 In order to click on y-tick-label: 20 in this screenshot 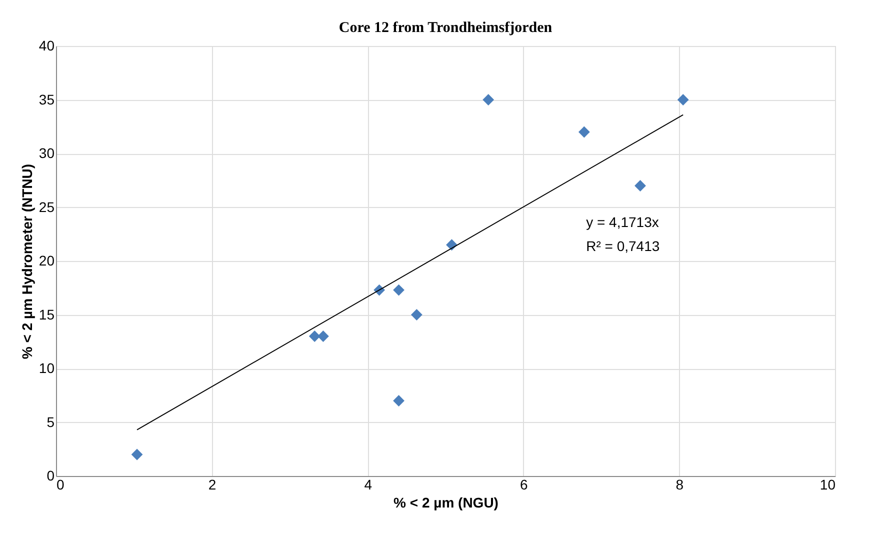, I will do `click(46, 260)`.